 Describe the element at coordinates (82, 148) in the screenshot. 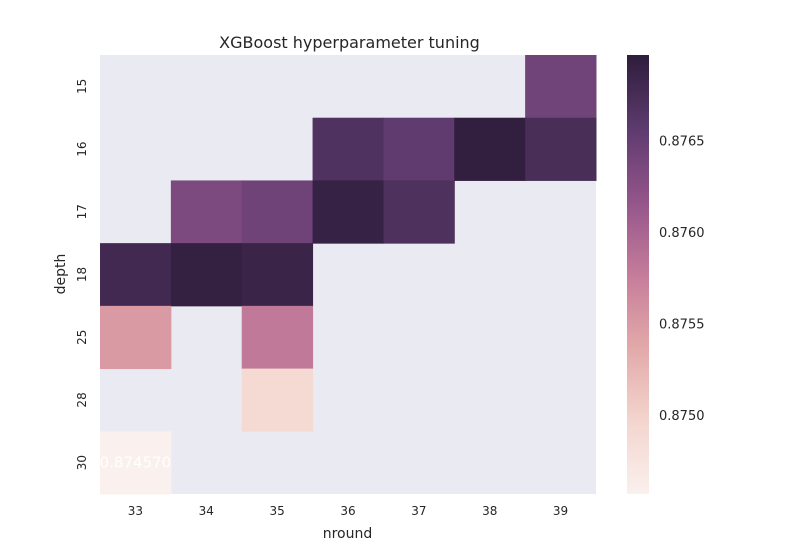

I see `y-tick-label: 16` at that location.